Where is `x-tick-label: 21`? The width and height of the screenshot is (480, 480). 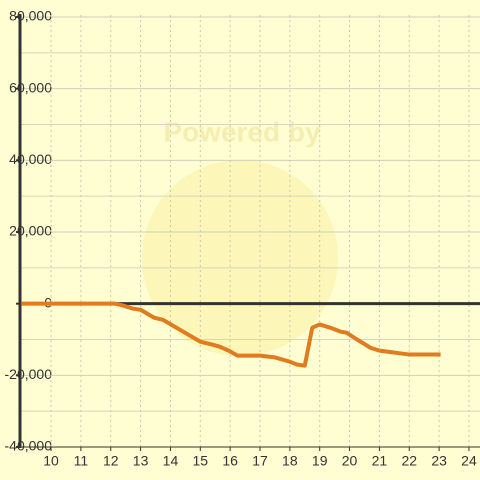
x-tick-label: 21 is located at coordinates (380, 461).